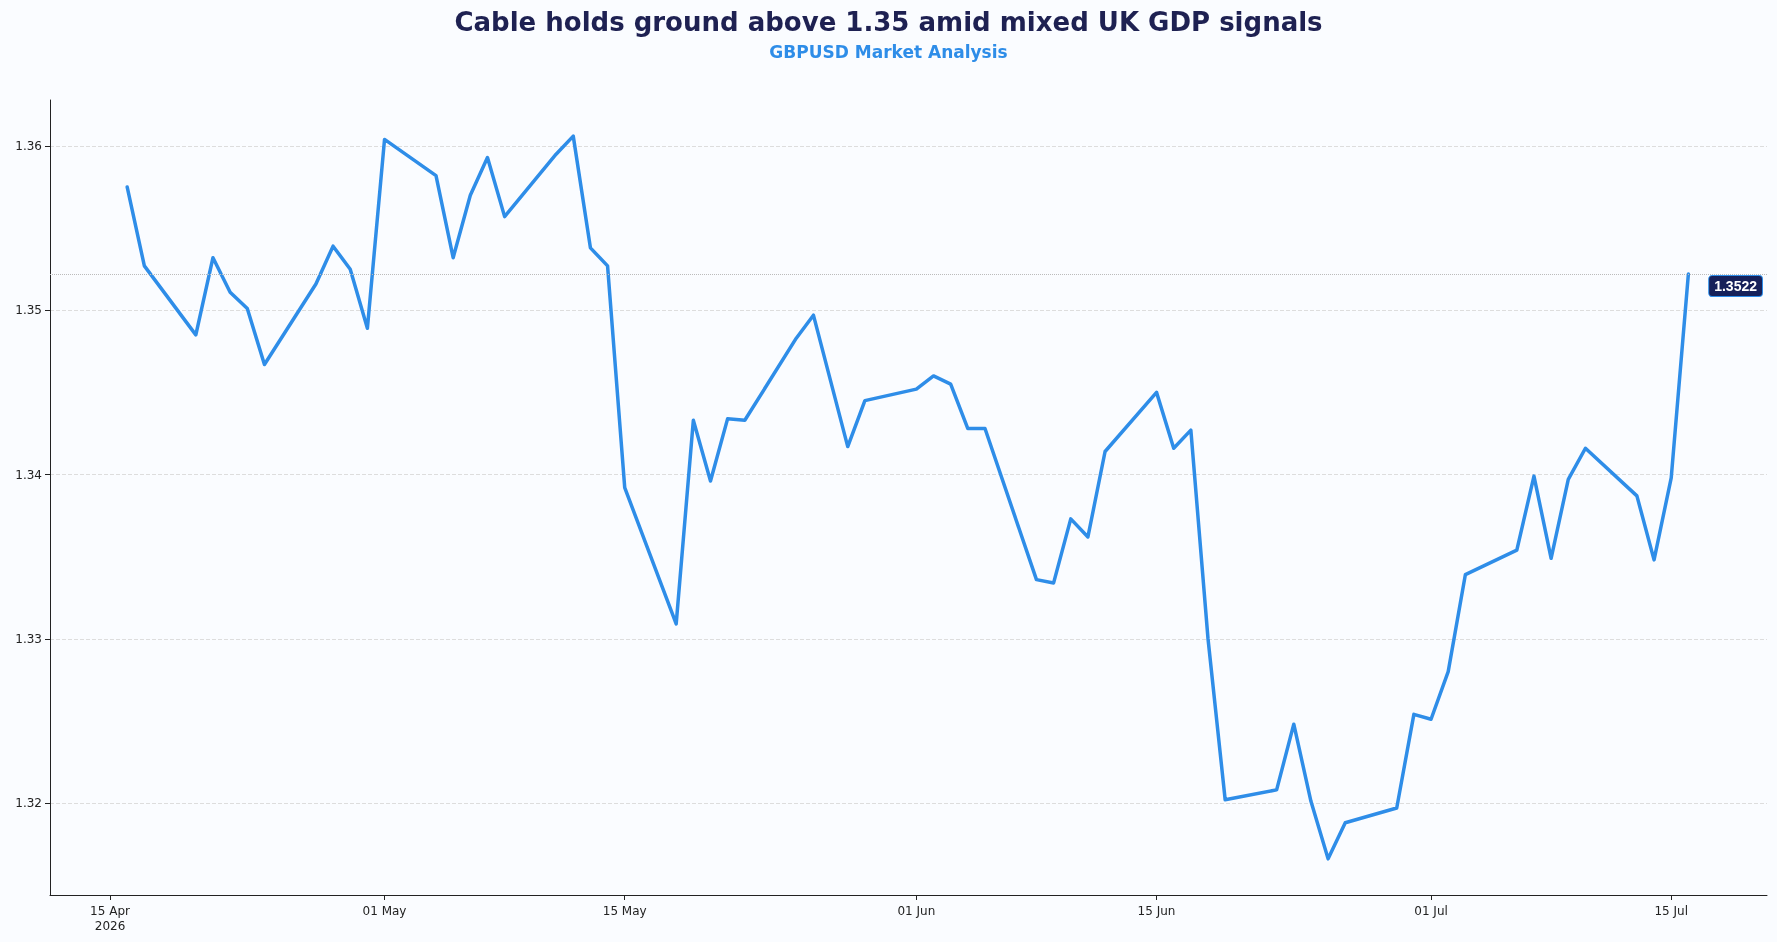 The width and height of the screenshot is (1777, 942). Describe the element at coordinates (1431, 910) in the screenshot. I see `x-tick-label: 01 Jul` at that location.